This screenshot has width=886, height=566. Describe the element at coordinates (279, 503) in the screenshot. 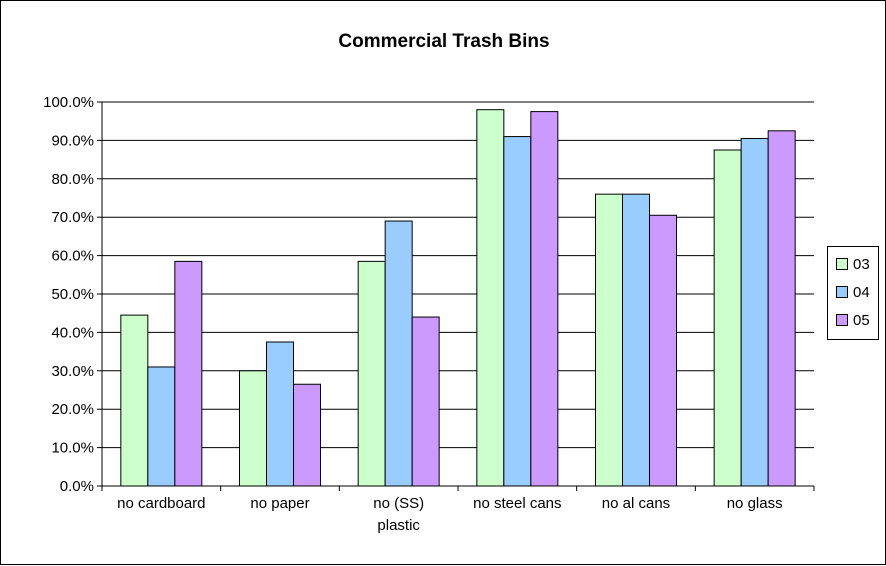

I see `x-tick-label: no paper` at that location.